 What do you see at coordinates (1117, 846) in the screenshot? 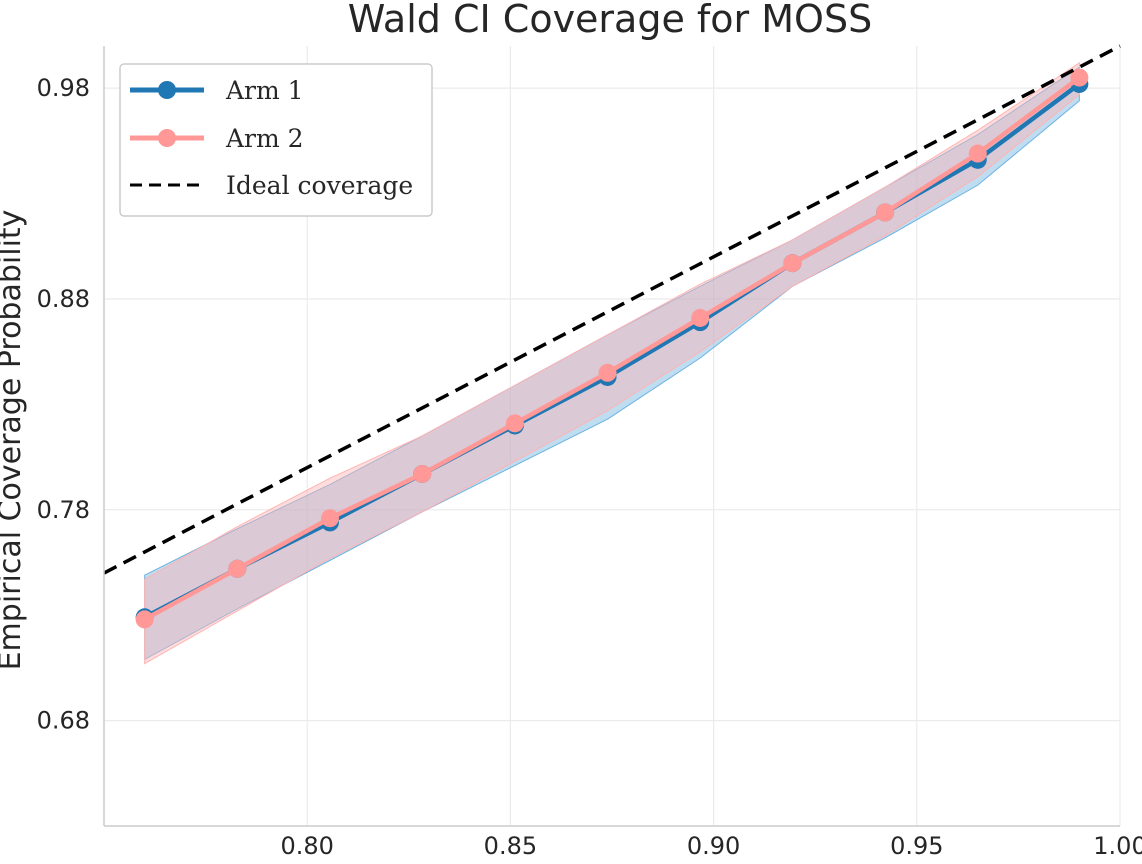
I see `x-tick-label: 1.00` at bounding box center [1117, 846].